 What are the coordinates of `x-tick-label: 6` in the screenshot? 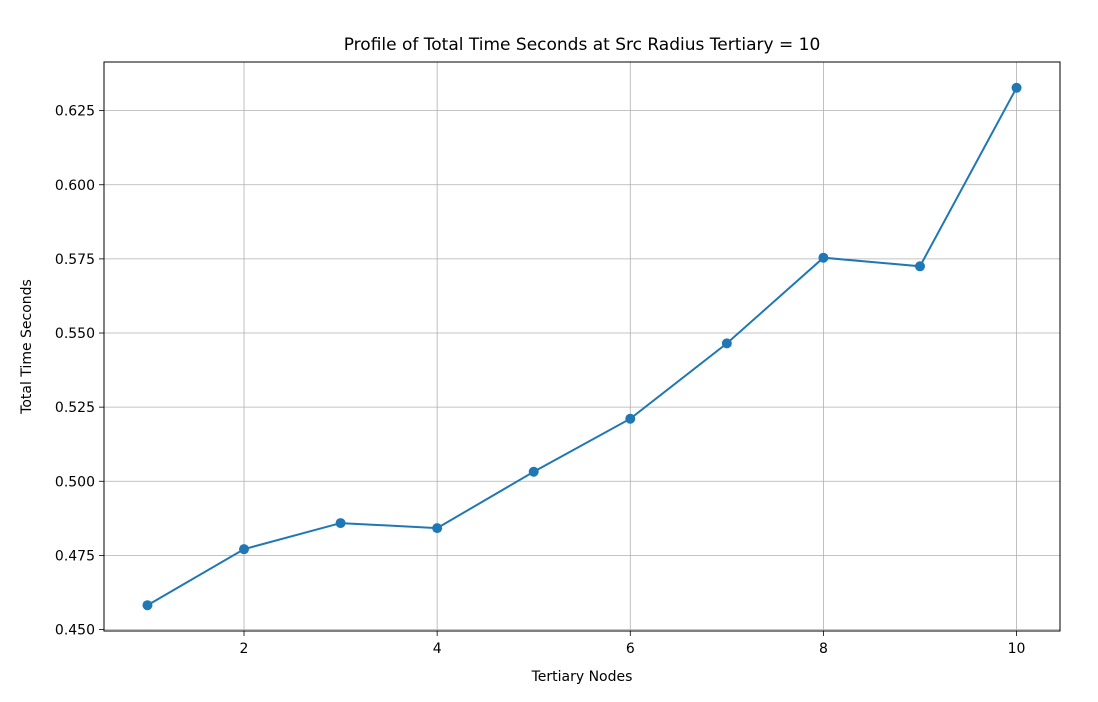 It's located at (630, 649).